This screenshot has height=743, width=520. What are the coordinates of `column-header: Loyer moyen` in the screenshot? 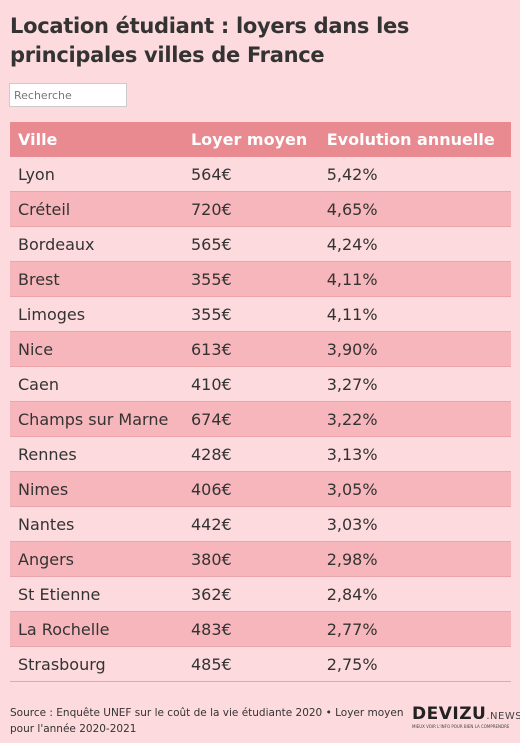 It's located at (250, 139).